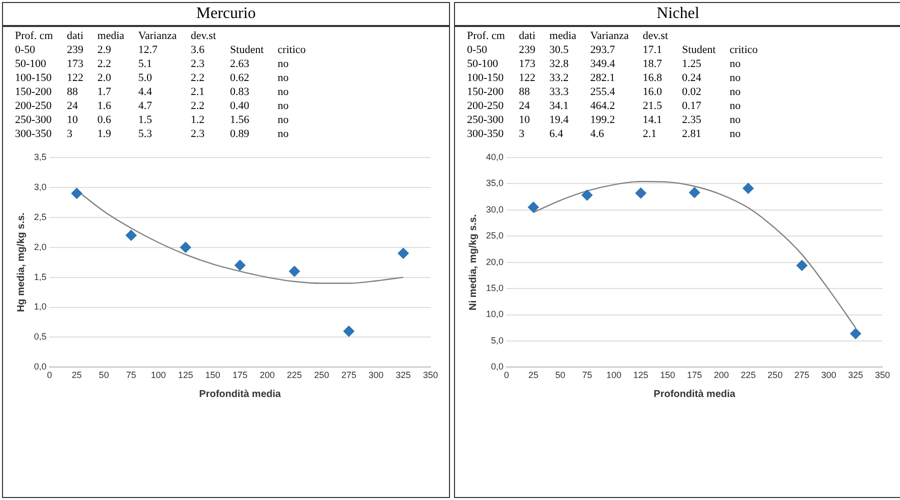  Describe the element at coordinates (152, 120) in the screenshot. I see `text: 250-300 10 0.6 1.5 1.2 1.56 no` at that location.